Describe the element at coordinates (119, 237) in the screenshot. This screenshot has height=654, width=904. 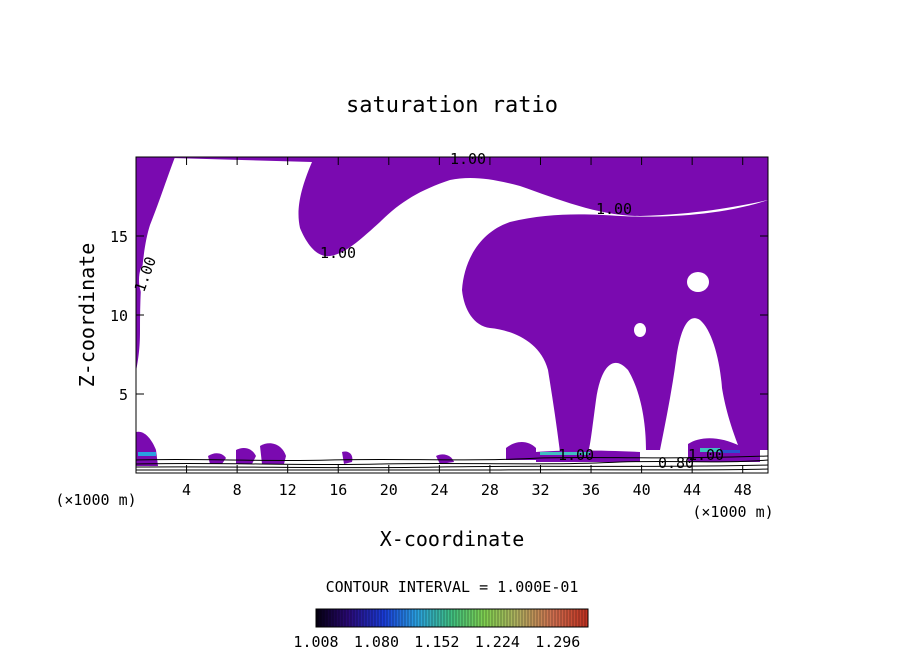
I see `y-tick-label: 15` at that location.